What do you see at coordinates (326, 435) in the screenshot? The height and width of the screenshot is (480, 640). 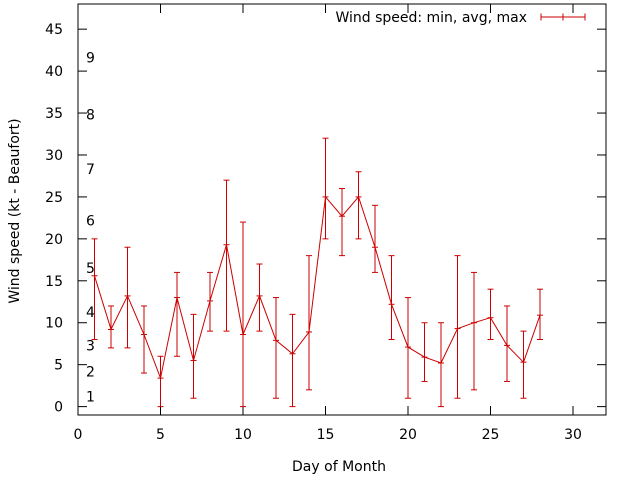 I see `x-tick-label: 15` at bounding box center [326, 435].